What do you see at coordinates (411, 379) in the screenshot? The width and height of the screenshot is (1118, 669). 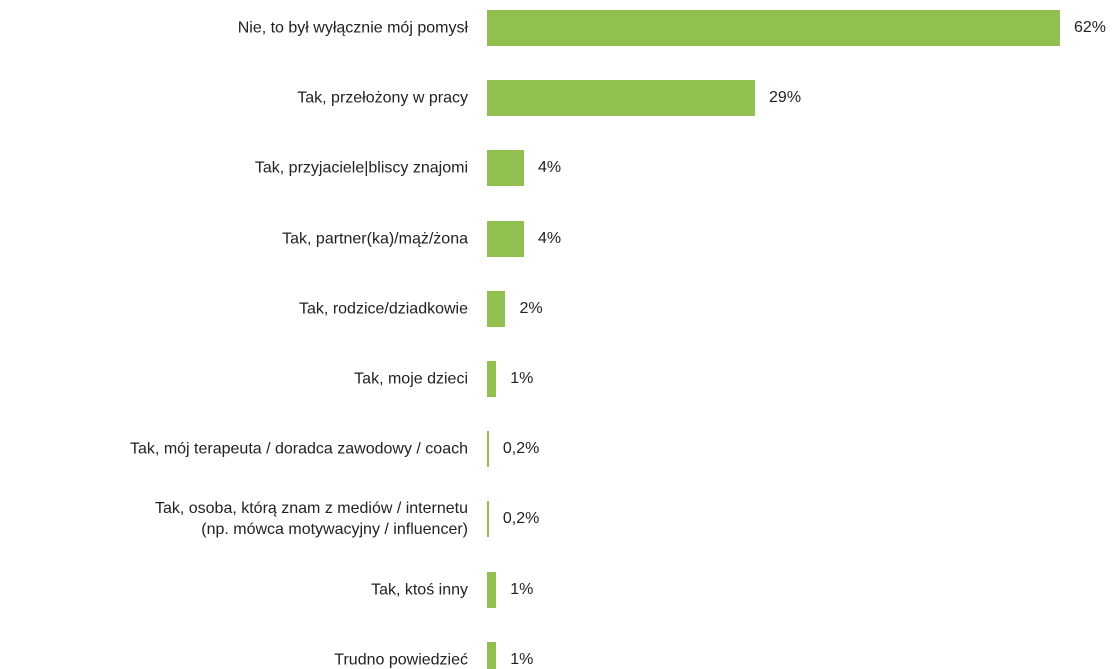 I see `category-label: Tak, moje dzieci` at bounding box center [411, 379].